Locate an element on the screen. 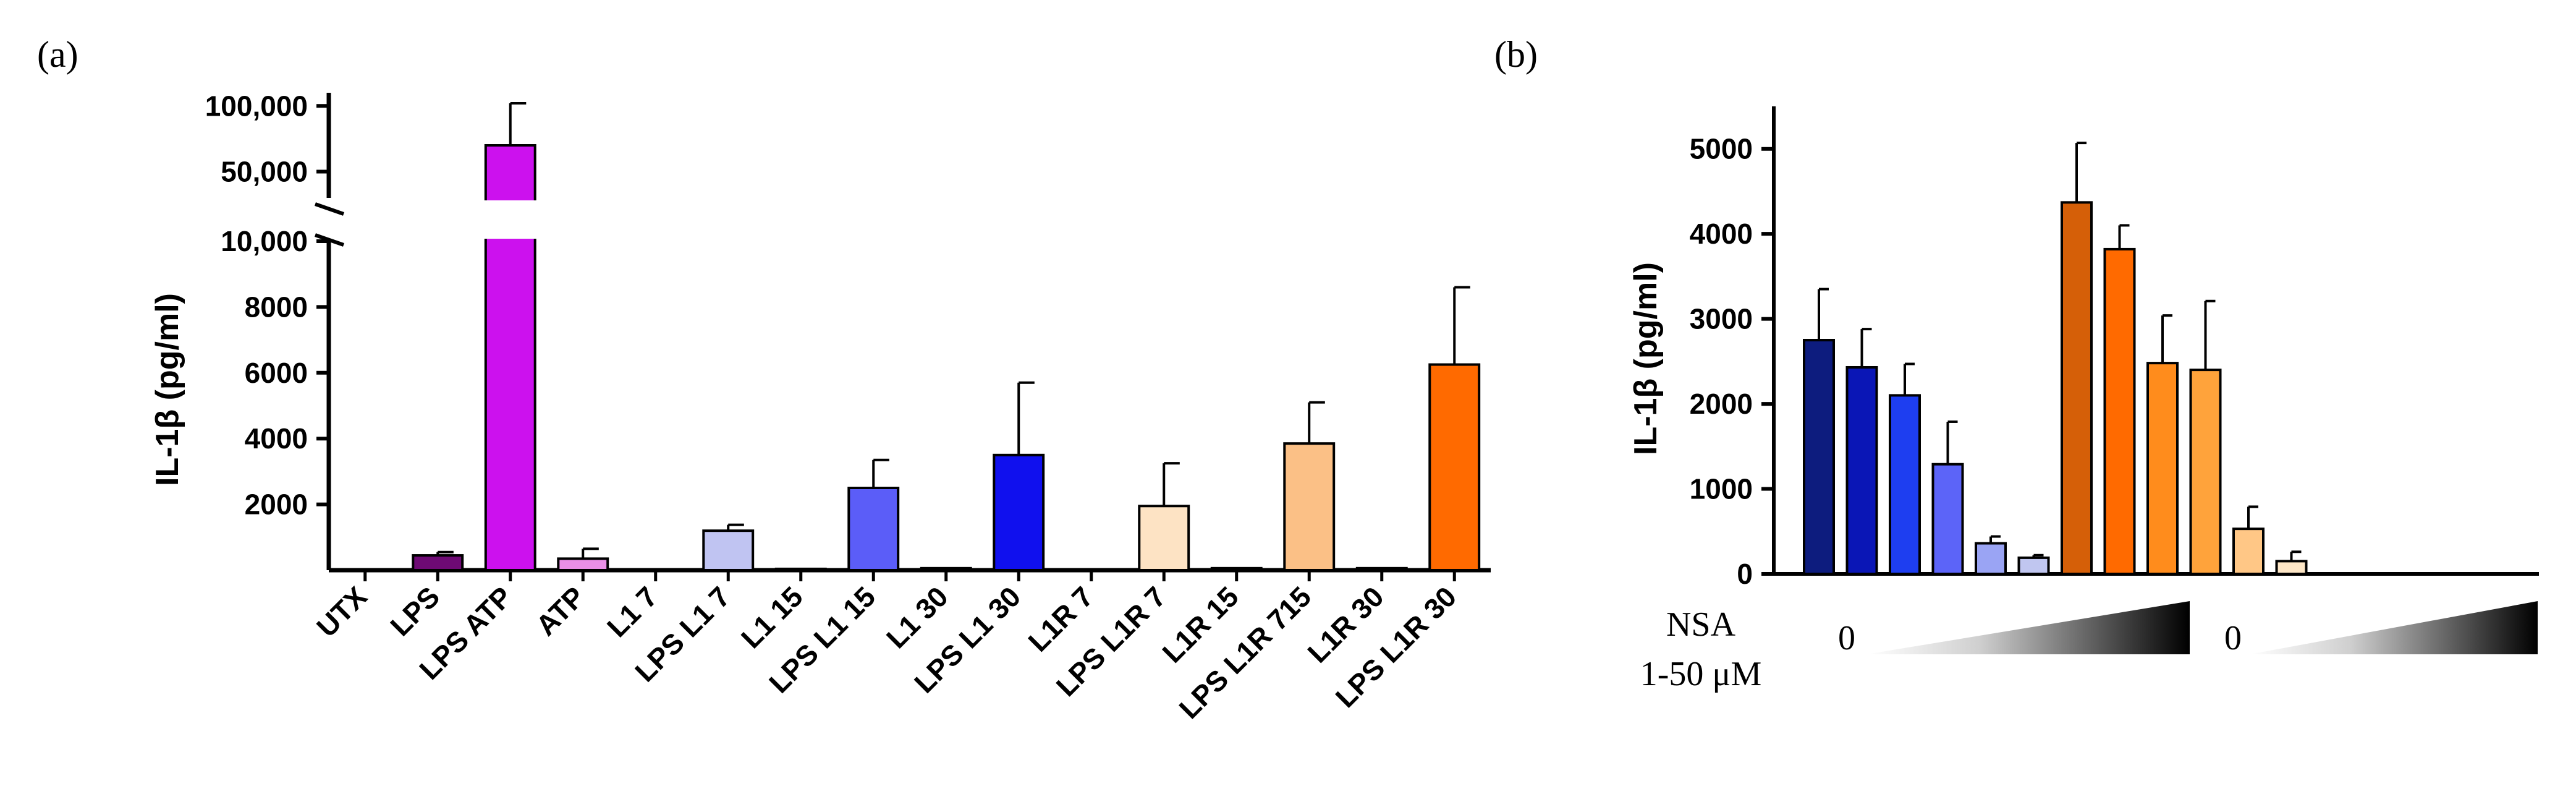 This screenshot has width=2576, height=799. panel-b-y-axis-label: IL-1β (pg/ml) is located at coordinates (1646, 358).